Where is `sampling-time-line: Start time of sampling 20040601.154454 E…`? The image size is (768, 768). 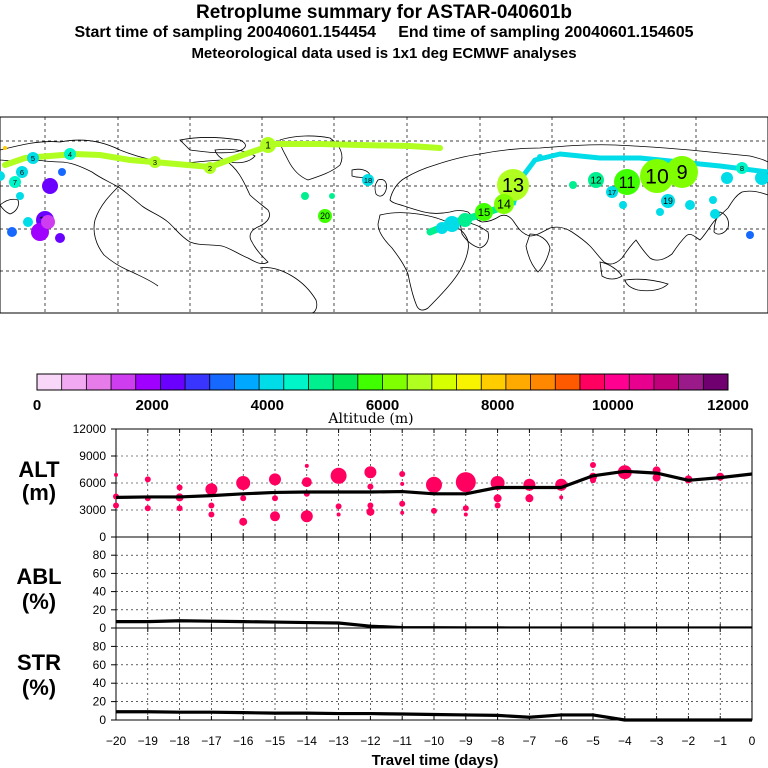
sampling-time-line: Start time of sampling 20040601.154454 E… is located at coordinates (384, 33).